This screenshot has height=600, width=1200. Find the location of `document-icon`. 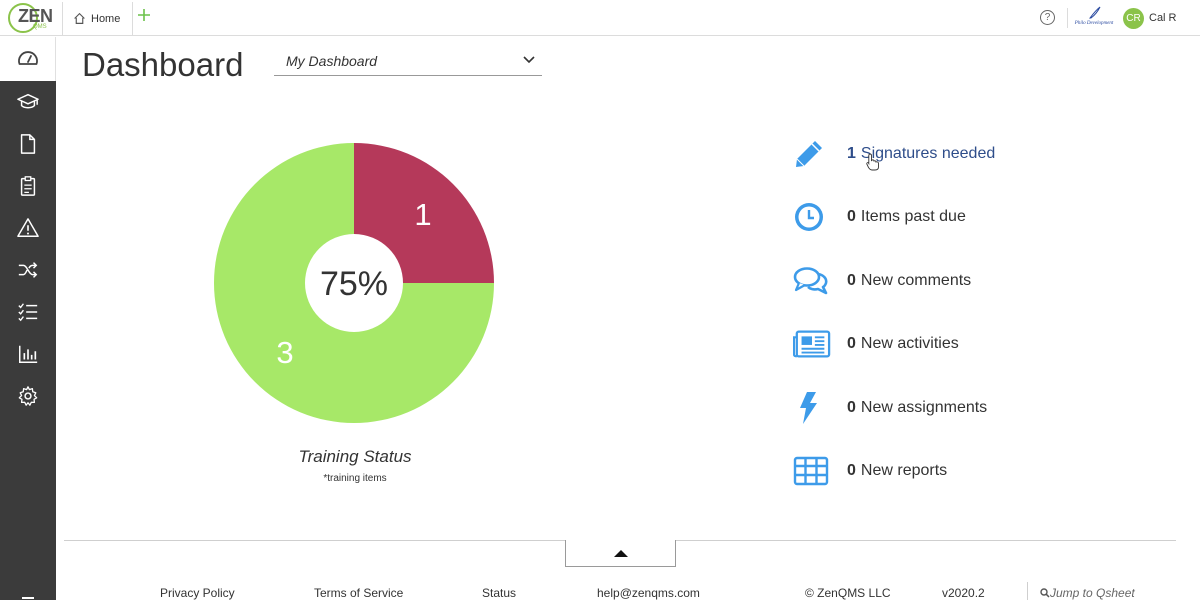

document-icon is located at coordinates (28, 144).